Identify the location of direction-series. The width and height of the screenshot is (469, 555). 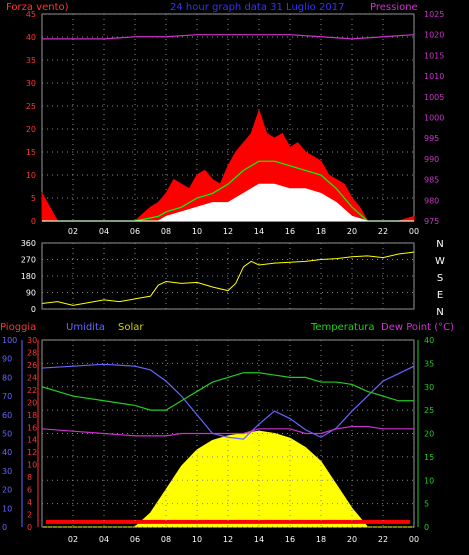
(228, 278).